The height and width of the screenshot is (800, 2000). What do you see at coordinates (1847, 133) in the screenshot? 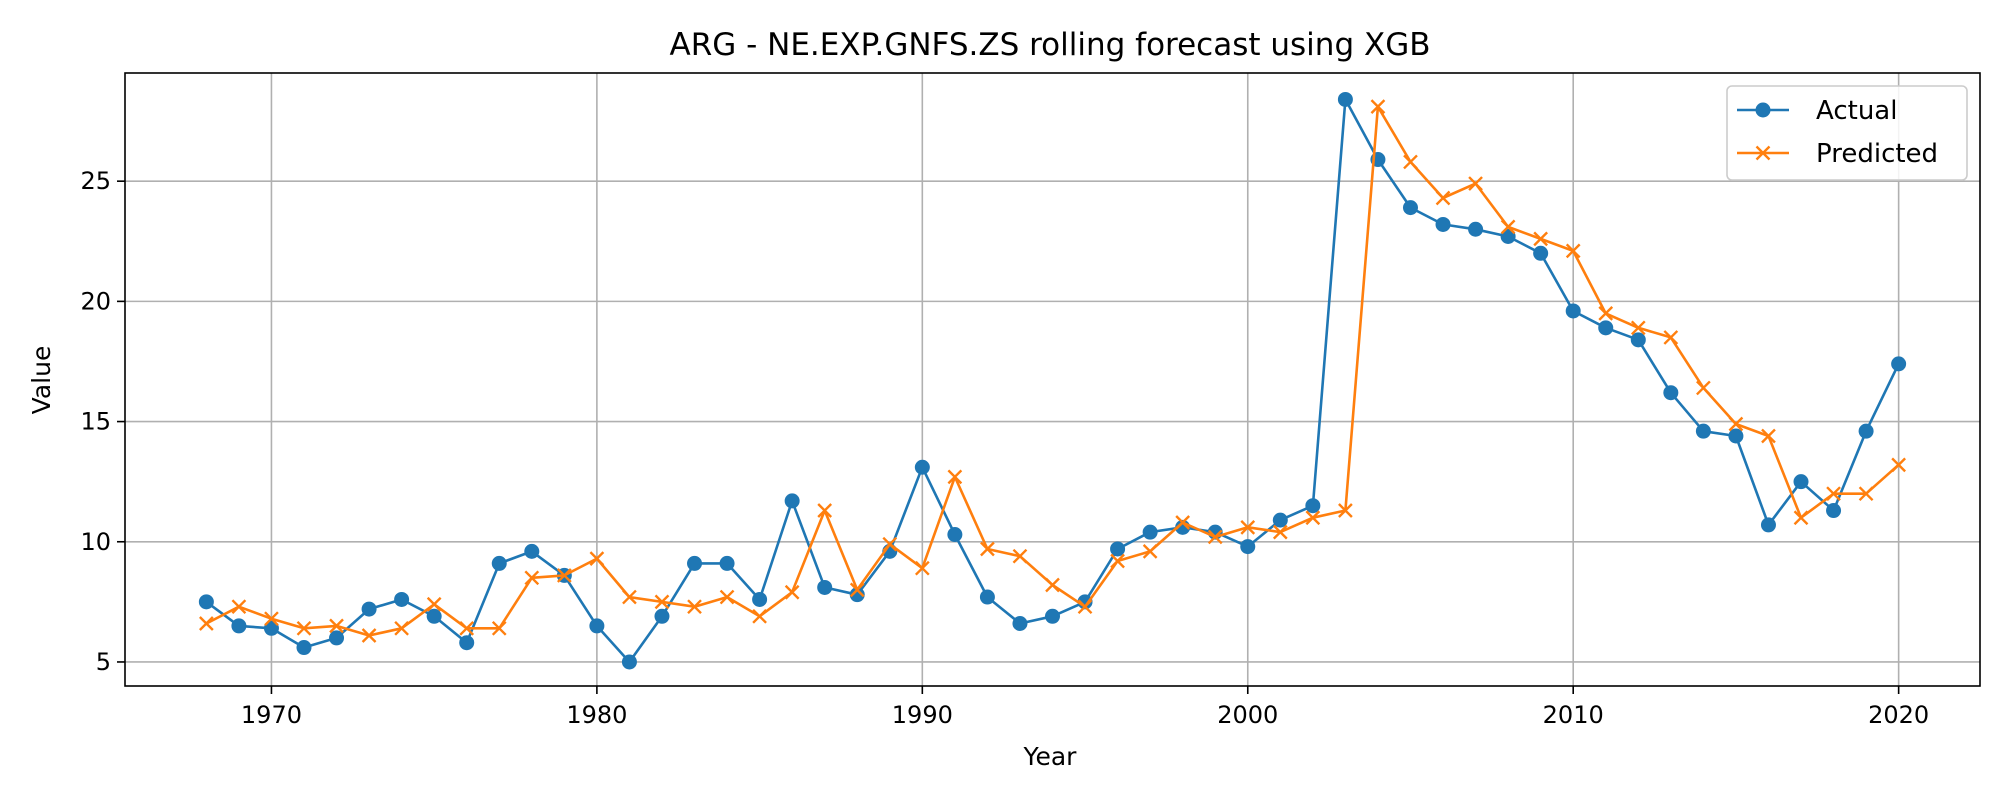
I see `legend: Actual Predicted` at bounding box center [1847, 133].